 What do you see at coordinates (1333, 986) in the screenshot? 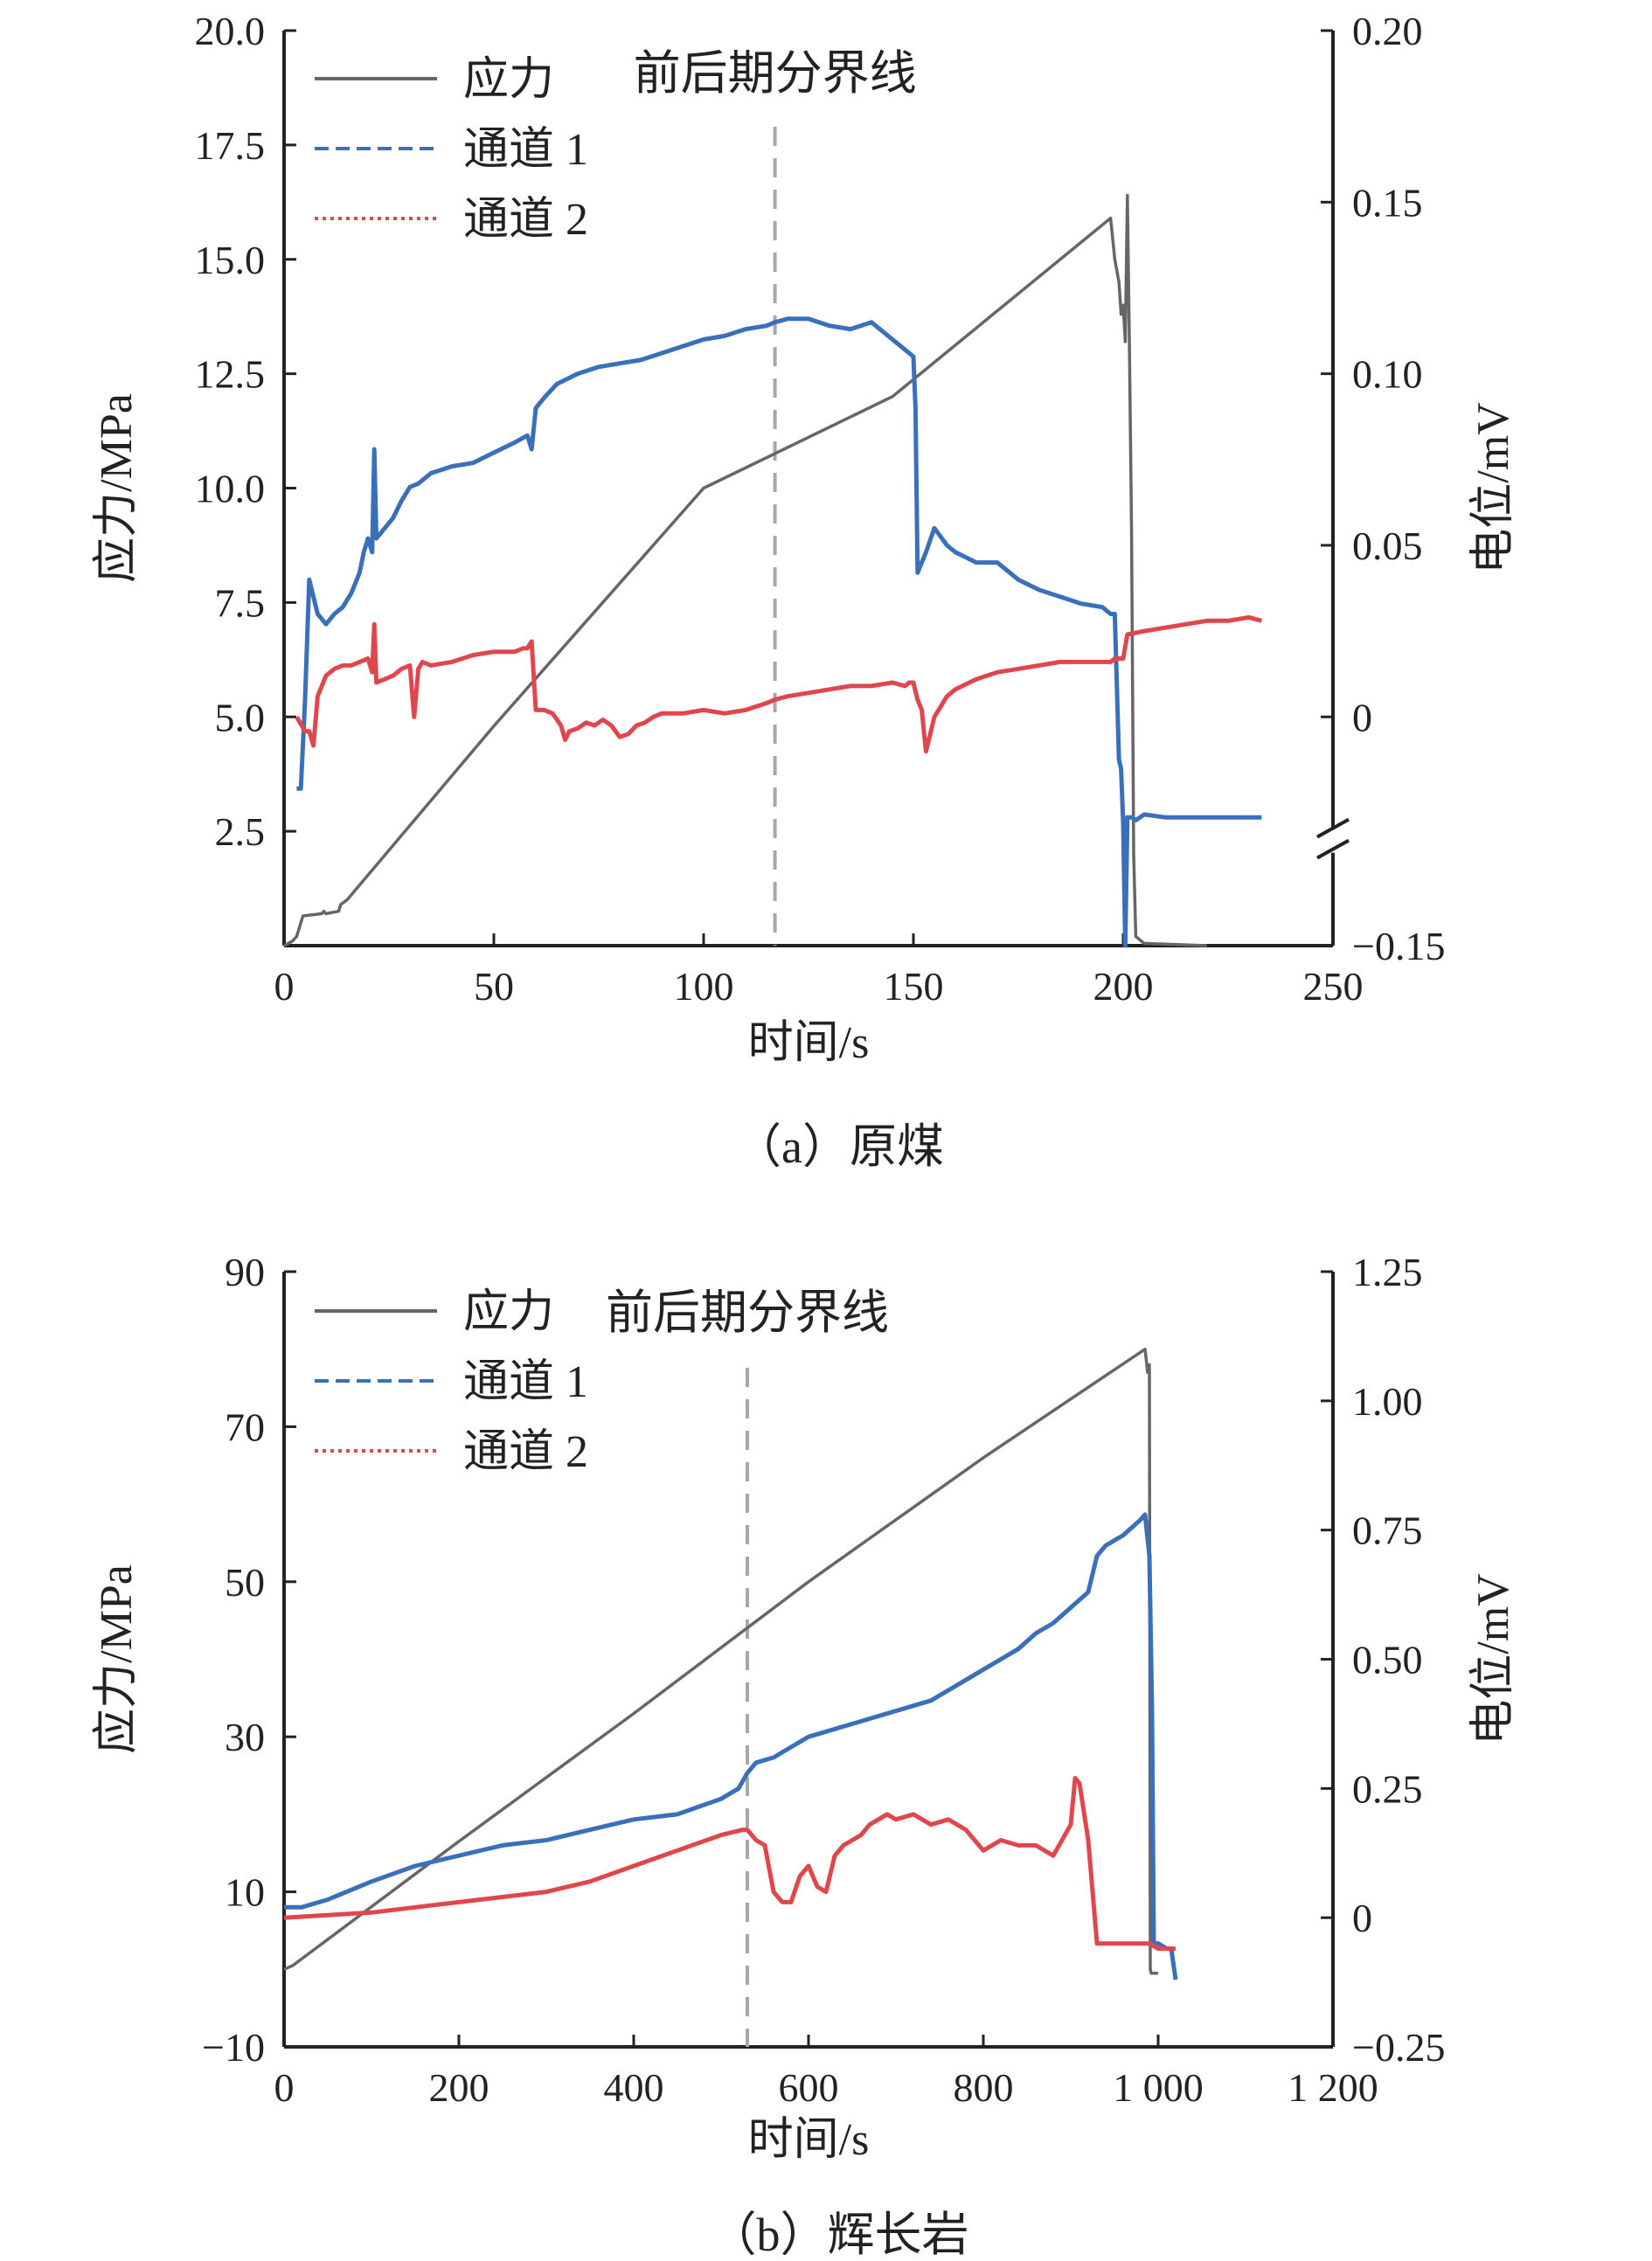
I see `x-tick-label: 250` at bounding box center [1333, 986].